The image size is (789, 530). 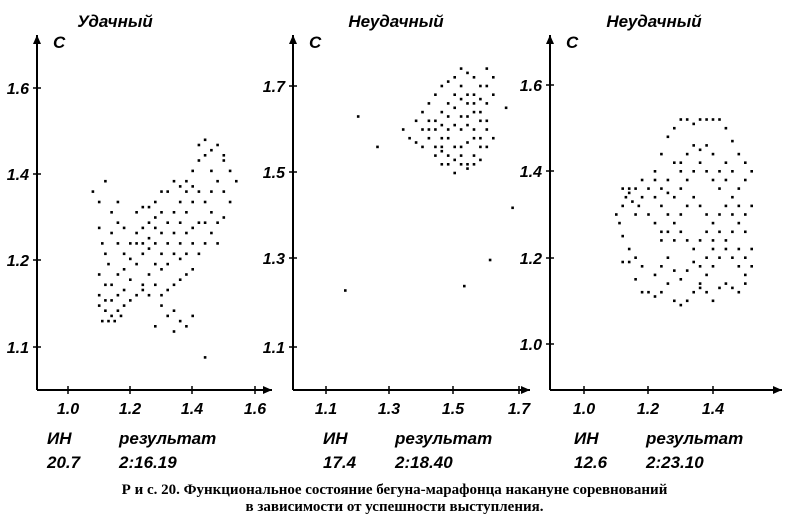 What do you see at coordinates (396, 21) in the screenshot?
I see `chart-title: Неудачный` at bounding box center [396, 21].